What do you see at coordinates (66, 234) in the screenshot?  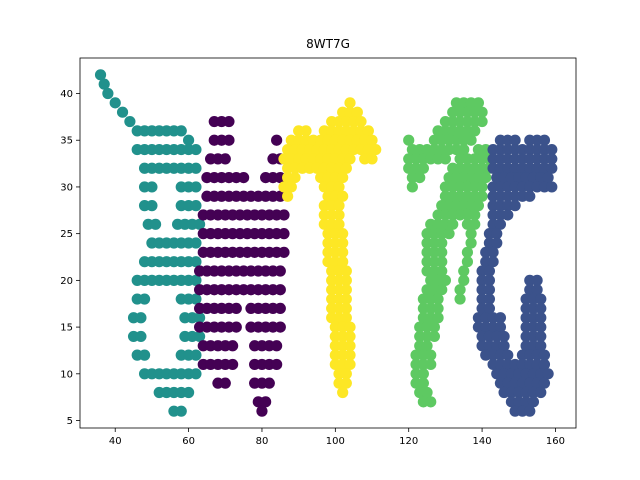 I see `y-tick-label: 25` at bounding box center [66, 234].